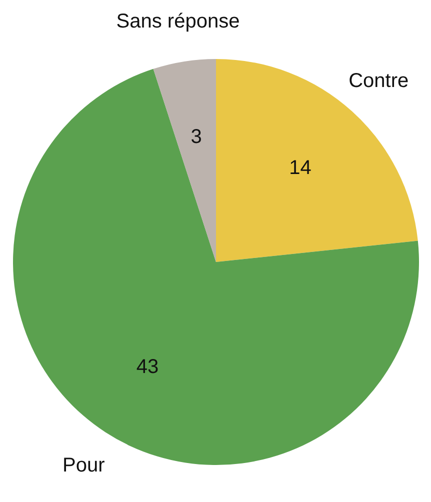  Describe the element at coordinates (147, 367) in the screenshot. I see `data-label: 43` at that location.